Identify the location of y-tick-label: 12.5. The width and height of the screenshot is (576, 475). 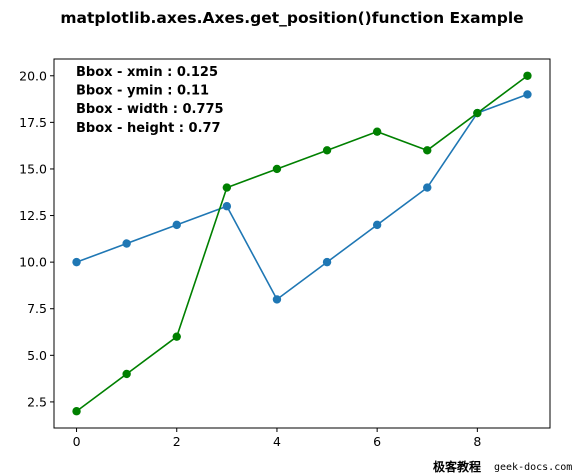
(33, 215).